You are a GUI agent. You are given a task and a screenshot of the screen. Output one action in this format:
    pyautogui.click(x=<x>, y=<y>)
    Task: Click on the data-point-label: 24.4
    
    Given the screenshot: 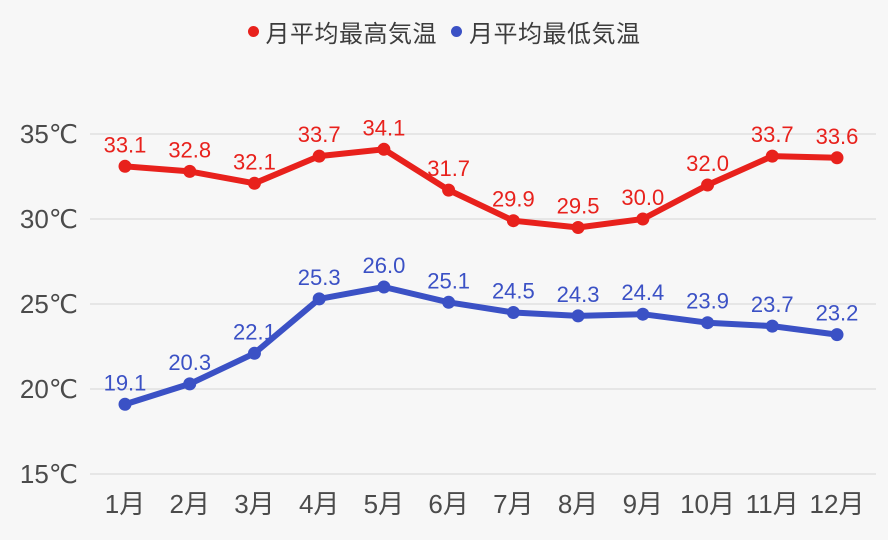 What is the action you would take?
    pyautogui.click(x=642, y=292)
    